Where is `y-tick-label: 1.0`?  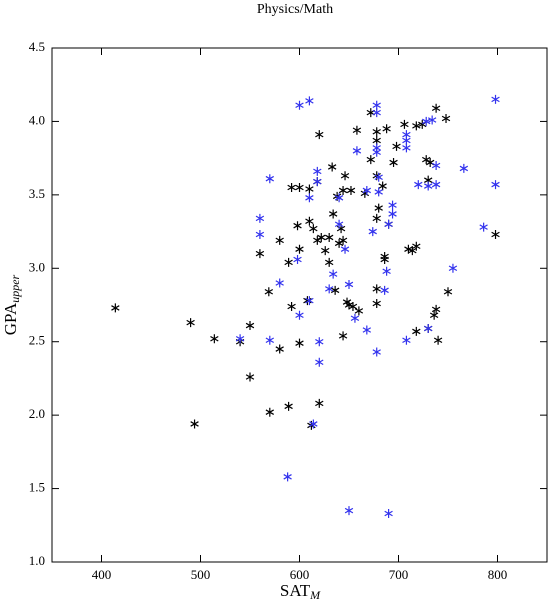 y-tick-label: 1.0 is located at coordinates (37, 560).